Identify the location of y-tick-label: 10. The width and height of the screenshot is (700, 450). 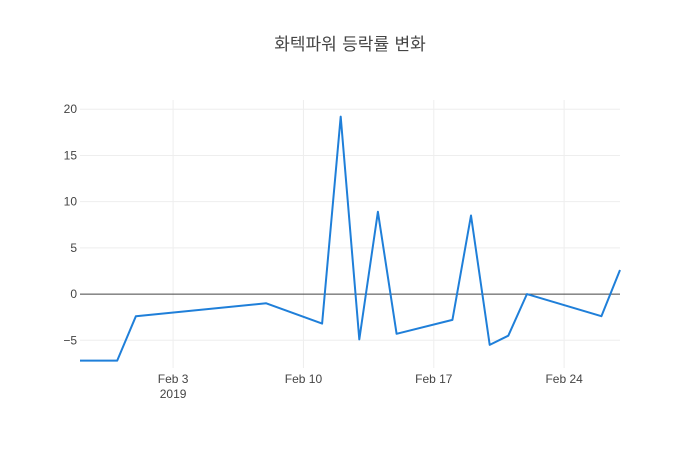
(71, 202).